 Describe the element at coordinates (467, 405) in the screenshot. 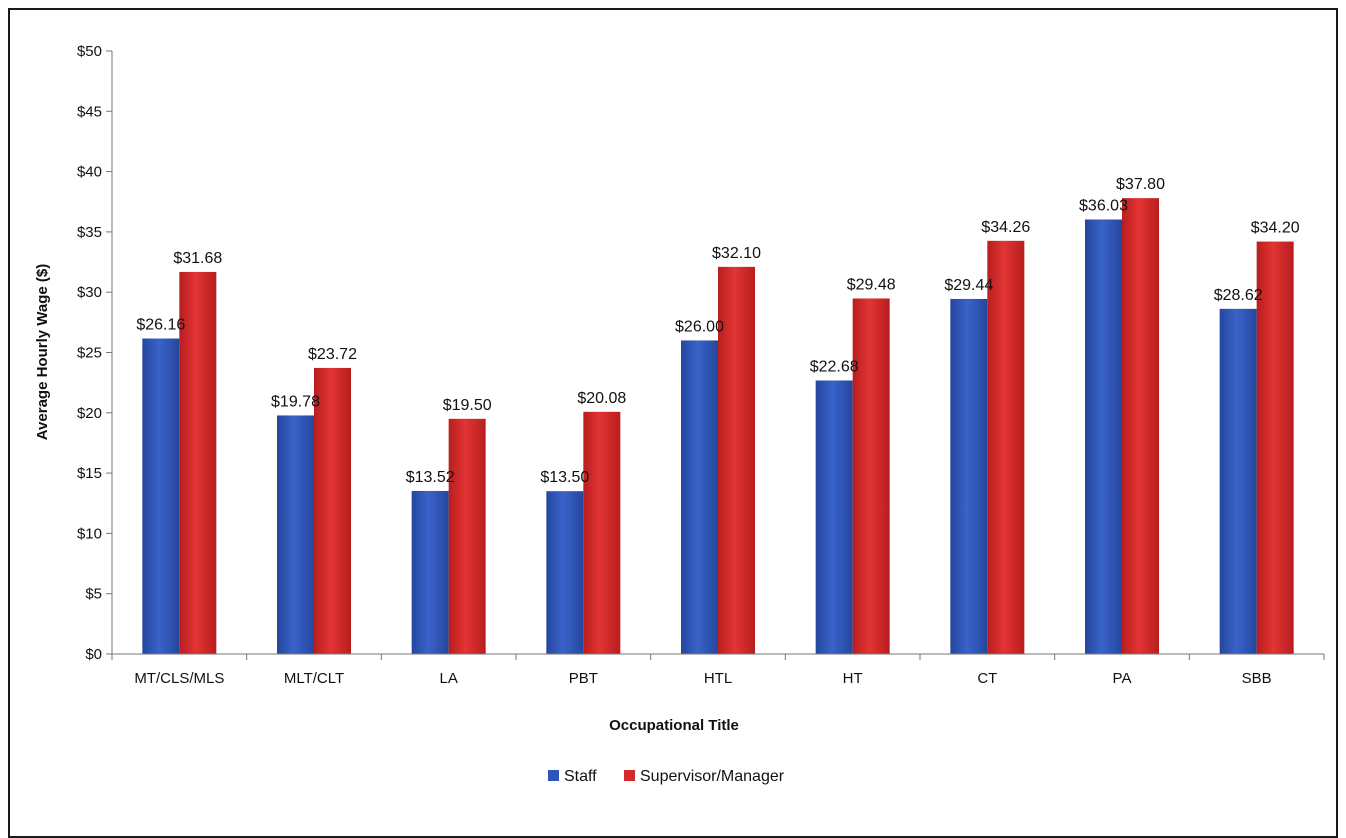

I see `data-label: $19.50` at that location.